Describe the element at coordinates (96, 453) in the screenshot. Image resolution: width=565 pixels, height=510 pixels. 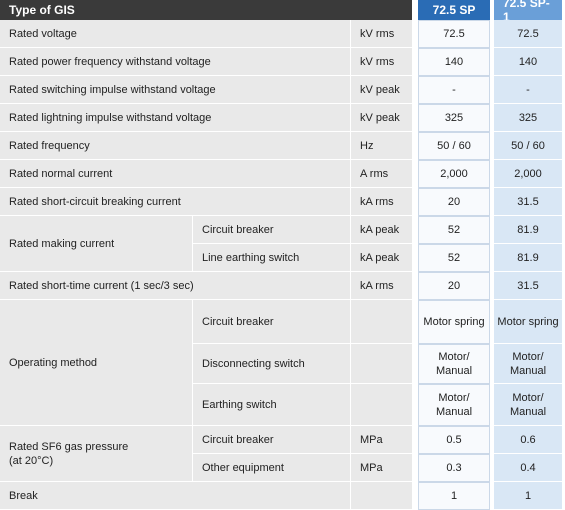
I see `group-label: Rated SF6 gas pressure (at 20°C)` at that location.